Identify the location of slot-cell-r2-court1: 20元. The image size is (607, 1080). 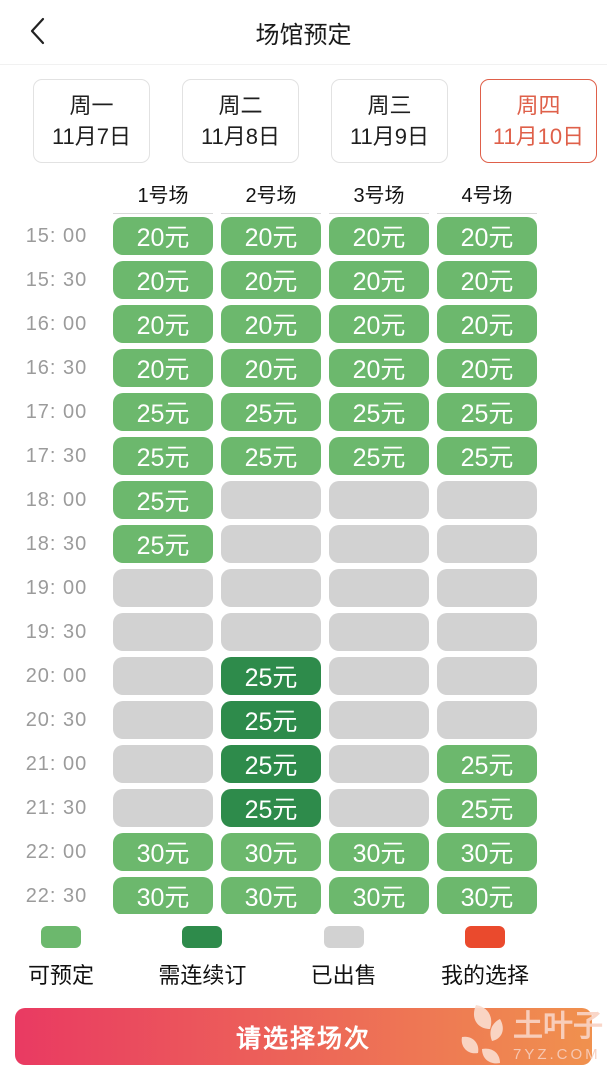
(163, 280).